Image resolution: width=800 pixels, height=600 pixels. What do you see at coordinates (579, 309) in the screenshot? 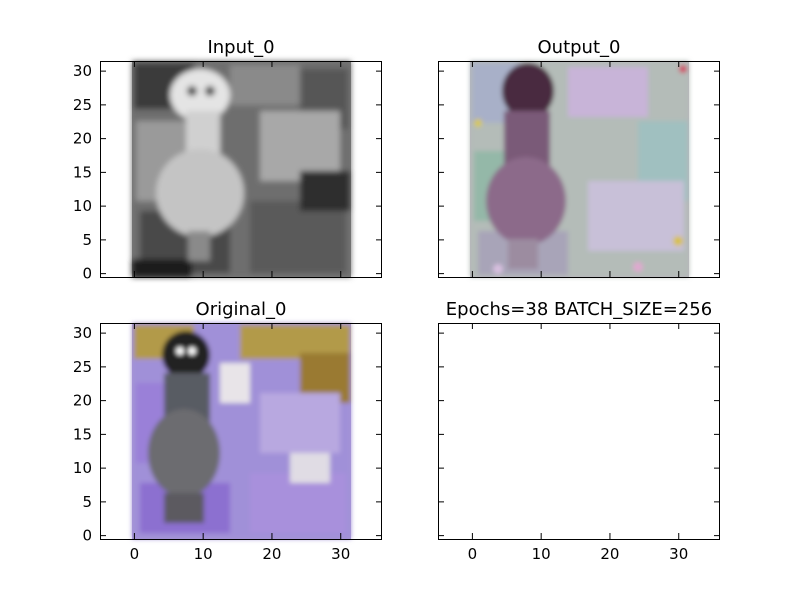
I see `subplot-title: Epochs=38 BATCH_SIZE=256` at bounding box center [579, 309].